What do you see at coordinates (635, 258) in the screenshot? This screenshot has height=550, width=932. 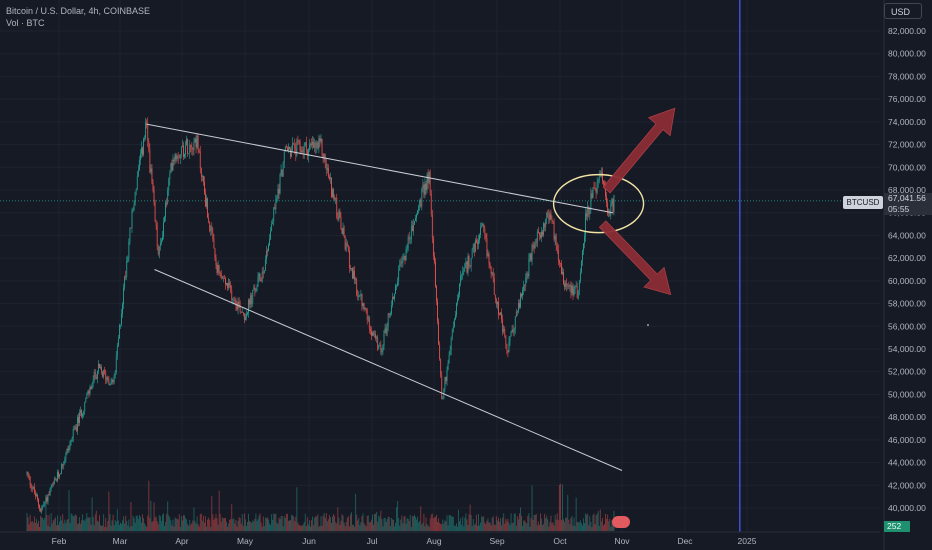 I see `arrow-down` at bounding box center [635, 258].